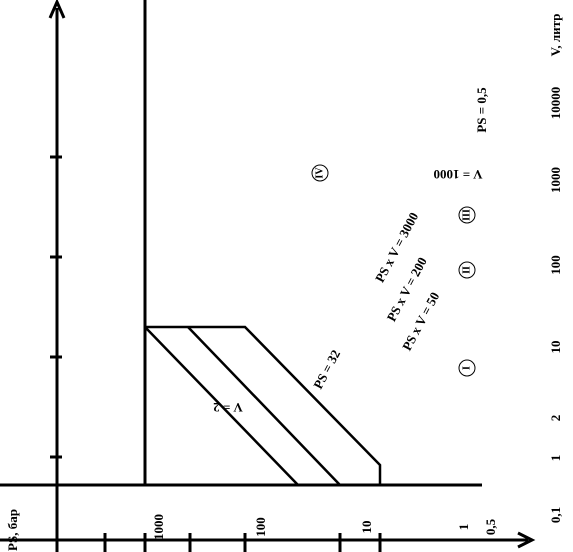 This screenshot has width=573, height=552. What do you see at coordinates (319, 173) in the screenshot?
I see `region-label: IV` at bounding box center [319, 173].